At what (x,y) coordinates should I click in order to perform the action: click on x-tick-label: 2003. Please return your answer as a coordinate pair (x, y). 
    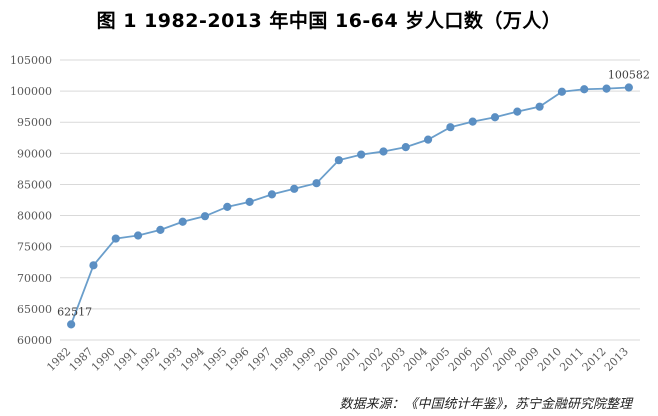
    Looking at the image, I should click on (393, 359).